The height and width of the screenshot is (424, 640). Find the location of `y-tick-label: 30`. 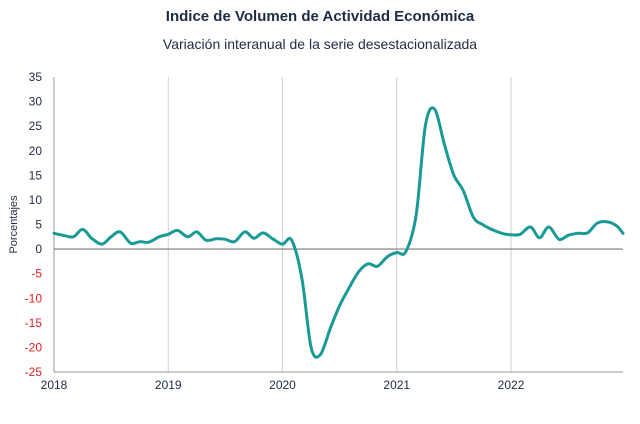

y-tick-label: 30 is located at coordinates (36, 102).